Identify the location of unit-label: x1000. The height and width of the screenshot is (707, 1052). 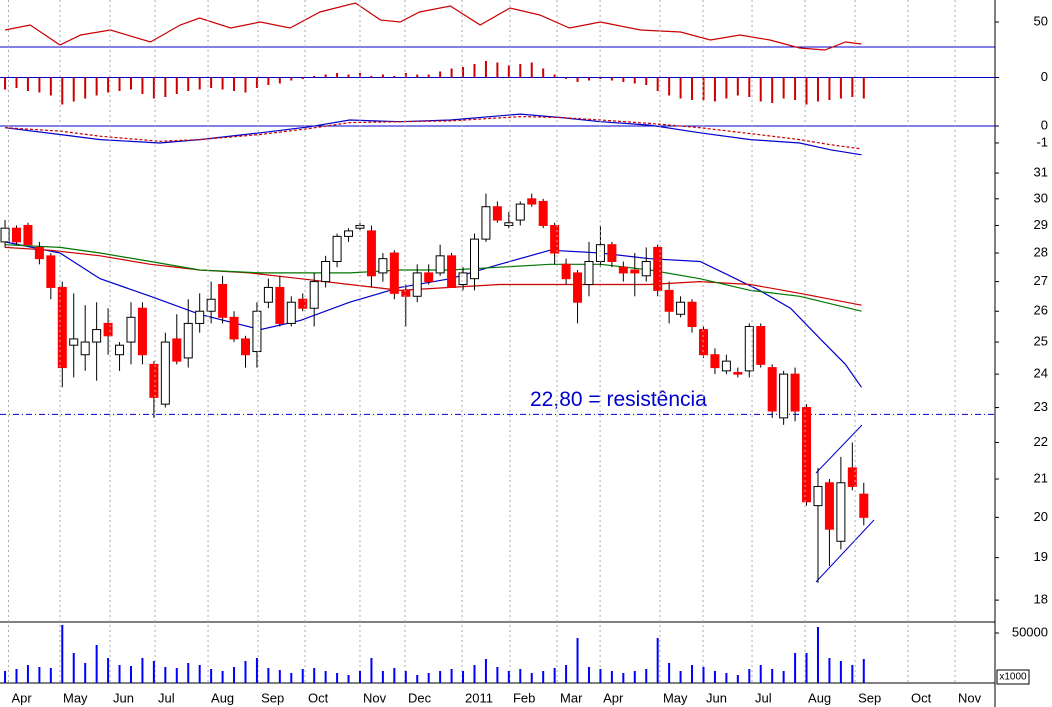
(1013, 677).